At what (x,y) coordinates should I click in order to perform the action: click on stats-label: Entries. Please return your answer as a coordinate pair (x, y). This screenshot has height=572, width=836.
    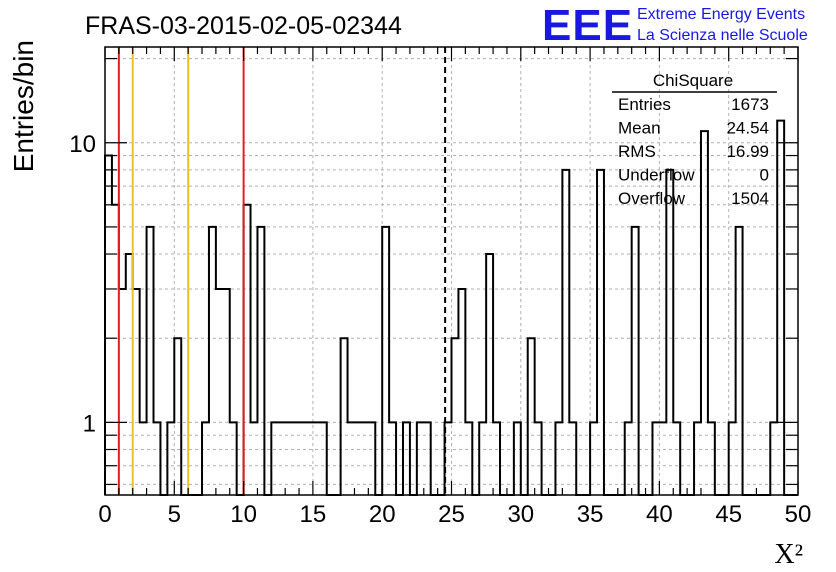
    Looking at the image, I should click on (644, 104).